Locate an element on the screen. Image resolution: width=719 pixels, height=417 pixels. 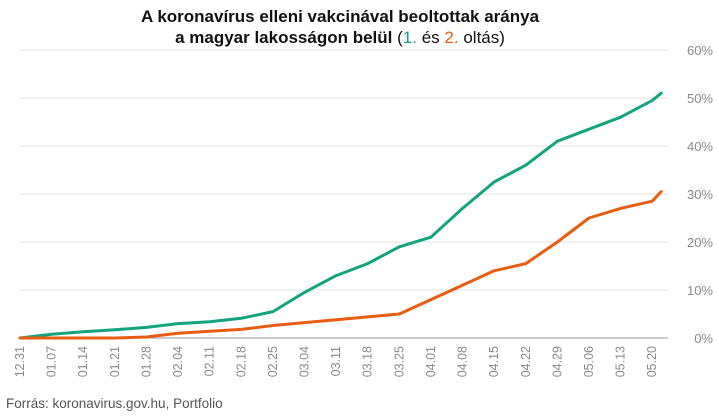
y-tick-label: 40% is located at coordinates (700, 146).